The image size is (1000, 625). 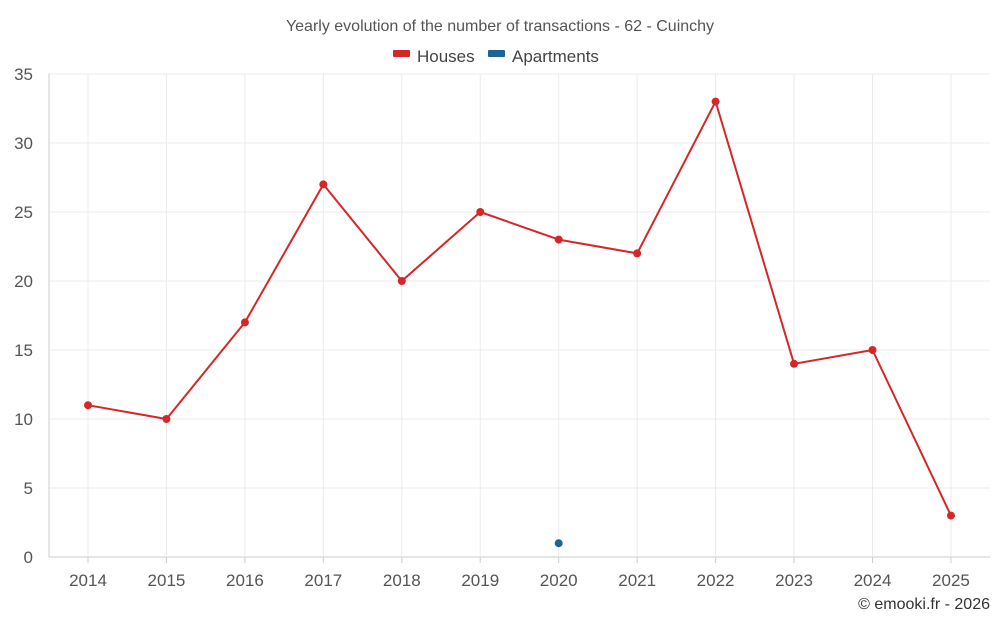 What do you see at coordinates (23, 419) in the screenshot?
I see `y-tick-label: 10` at bounding box center [23, 419].